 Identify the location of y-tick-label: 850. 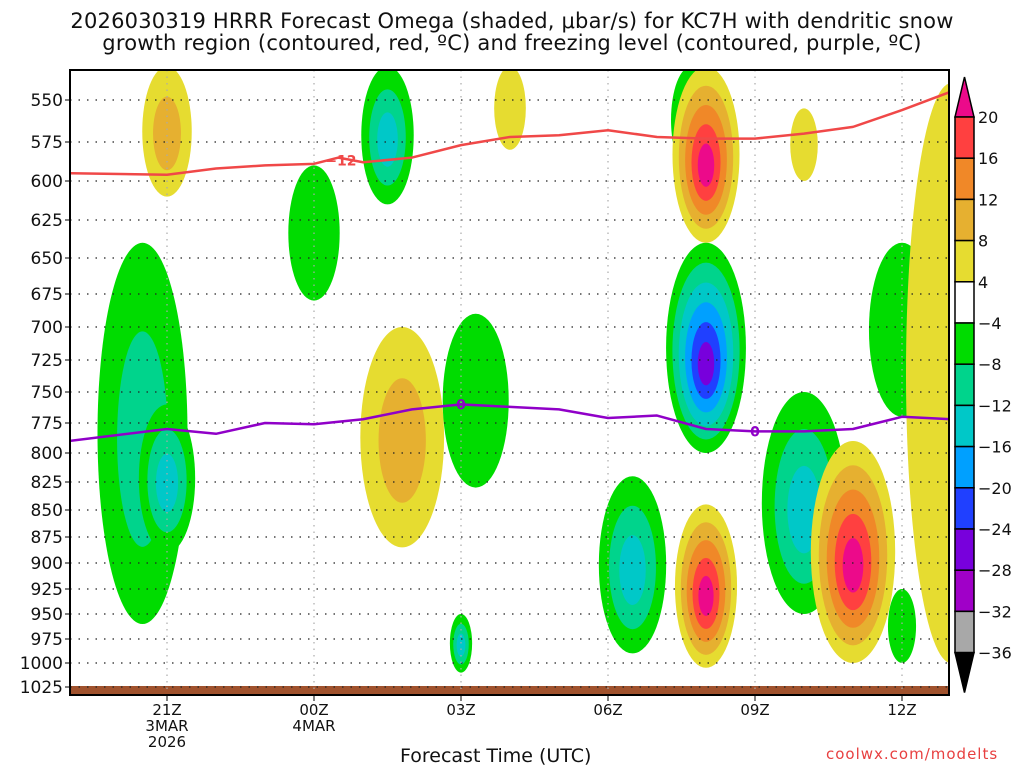
(47, 511).